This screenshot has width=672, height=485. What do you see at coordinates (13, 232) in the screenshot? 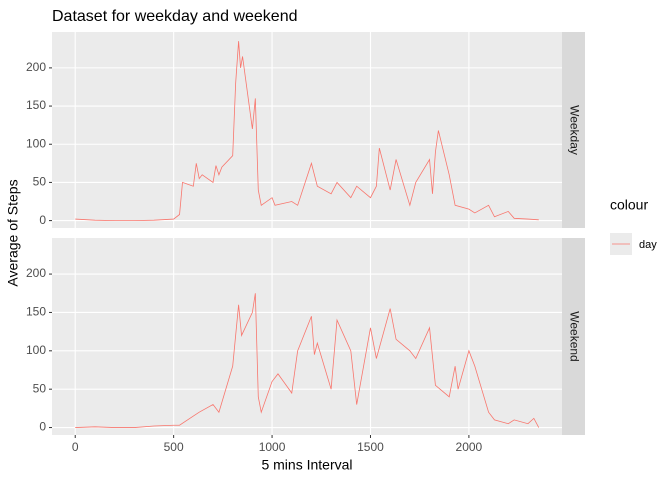
I see `y-axis-label: Average of Steps` at bounding box center [13, 232].